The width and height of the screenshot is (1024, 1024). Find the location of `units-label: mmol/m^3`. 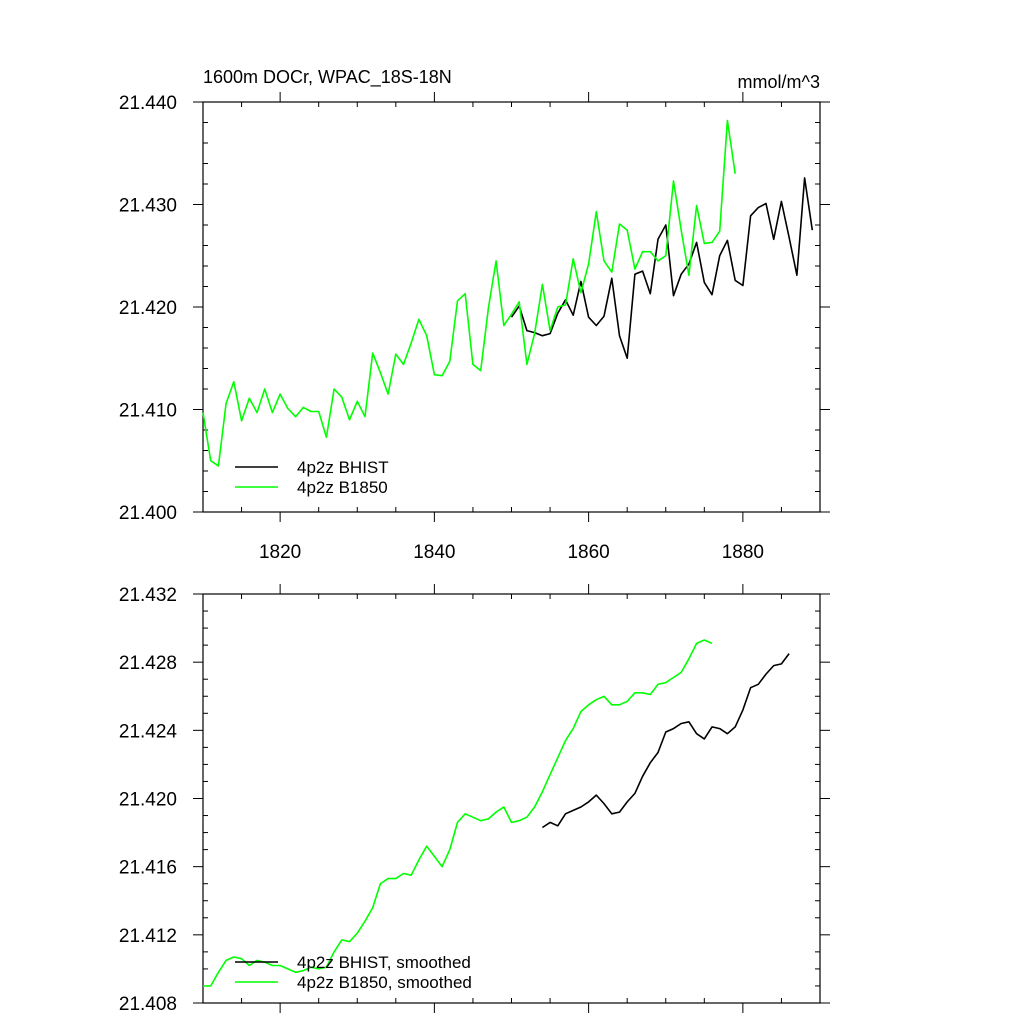

units-label: mmol/m^3 is located at coordinates (779, 82).